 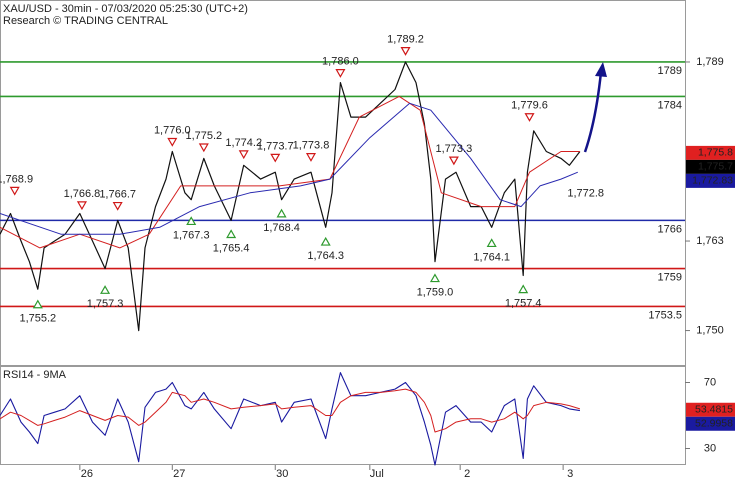 I want to click on x-tick-label: 2, so click(x=467, y=474).